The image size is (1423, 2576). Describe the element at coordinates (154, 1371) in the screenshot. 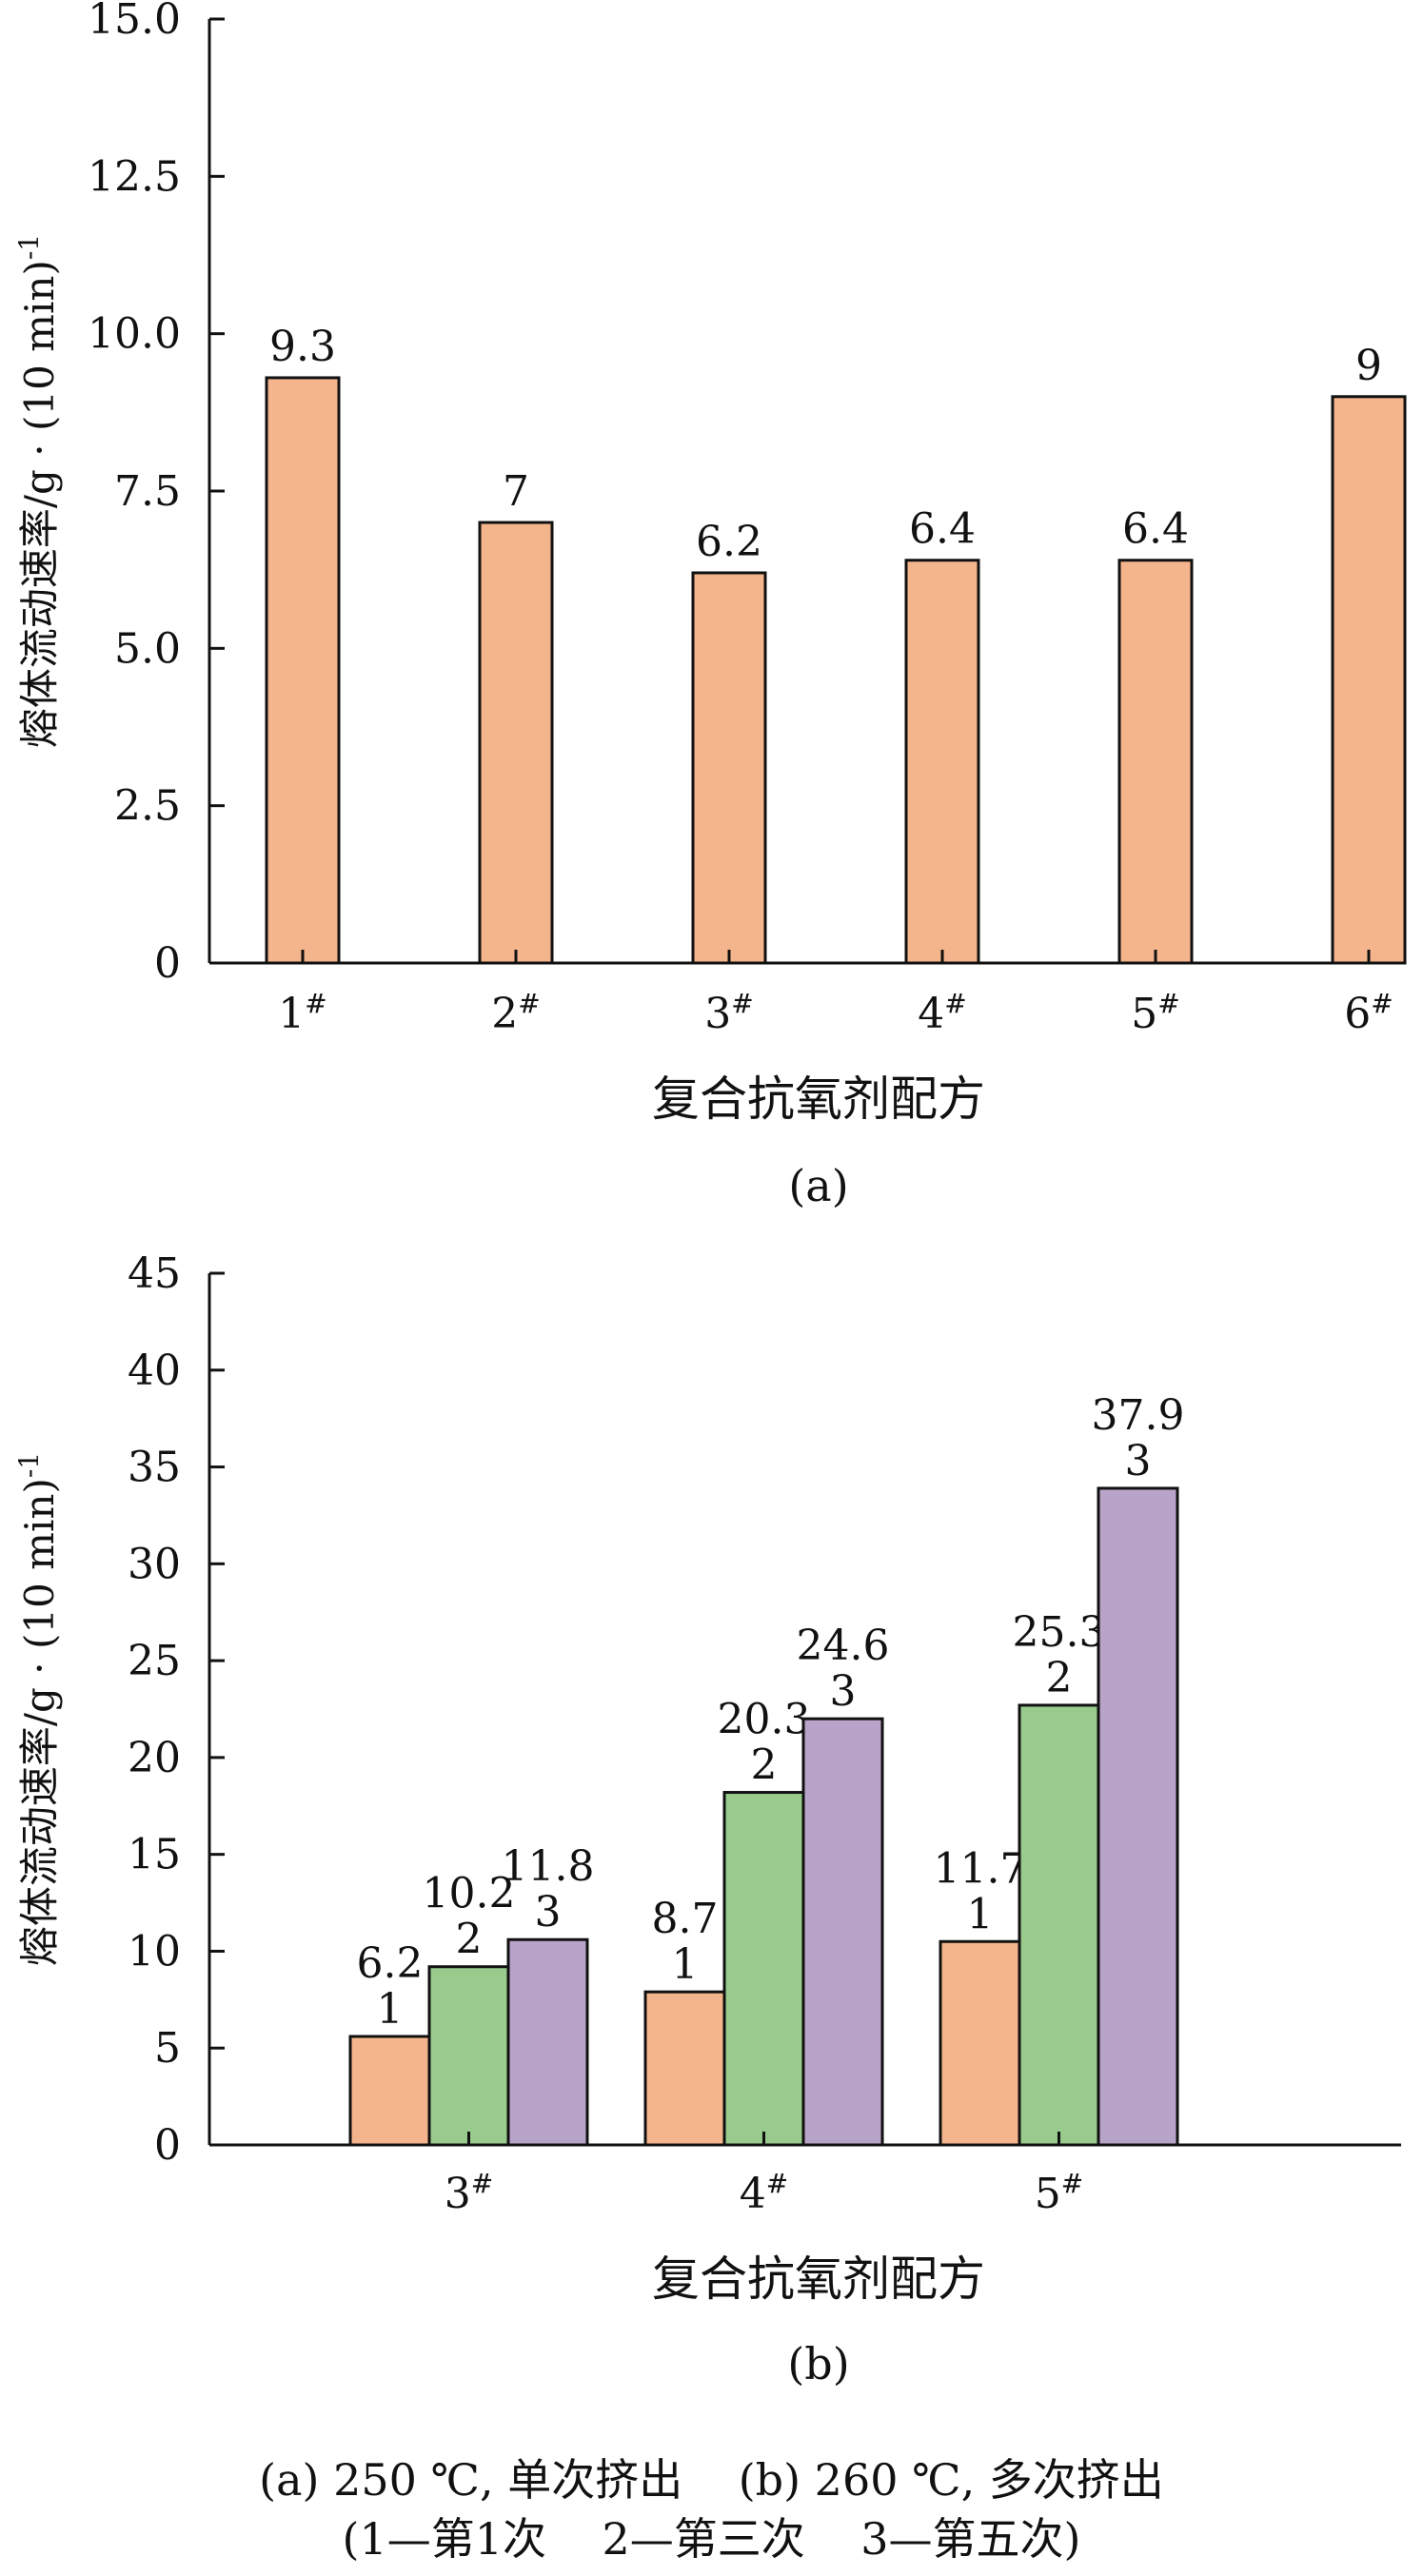

I see `y-tick-label: 40` at that location.